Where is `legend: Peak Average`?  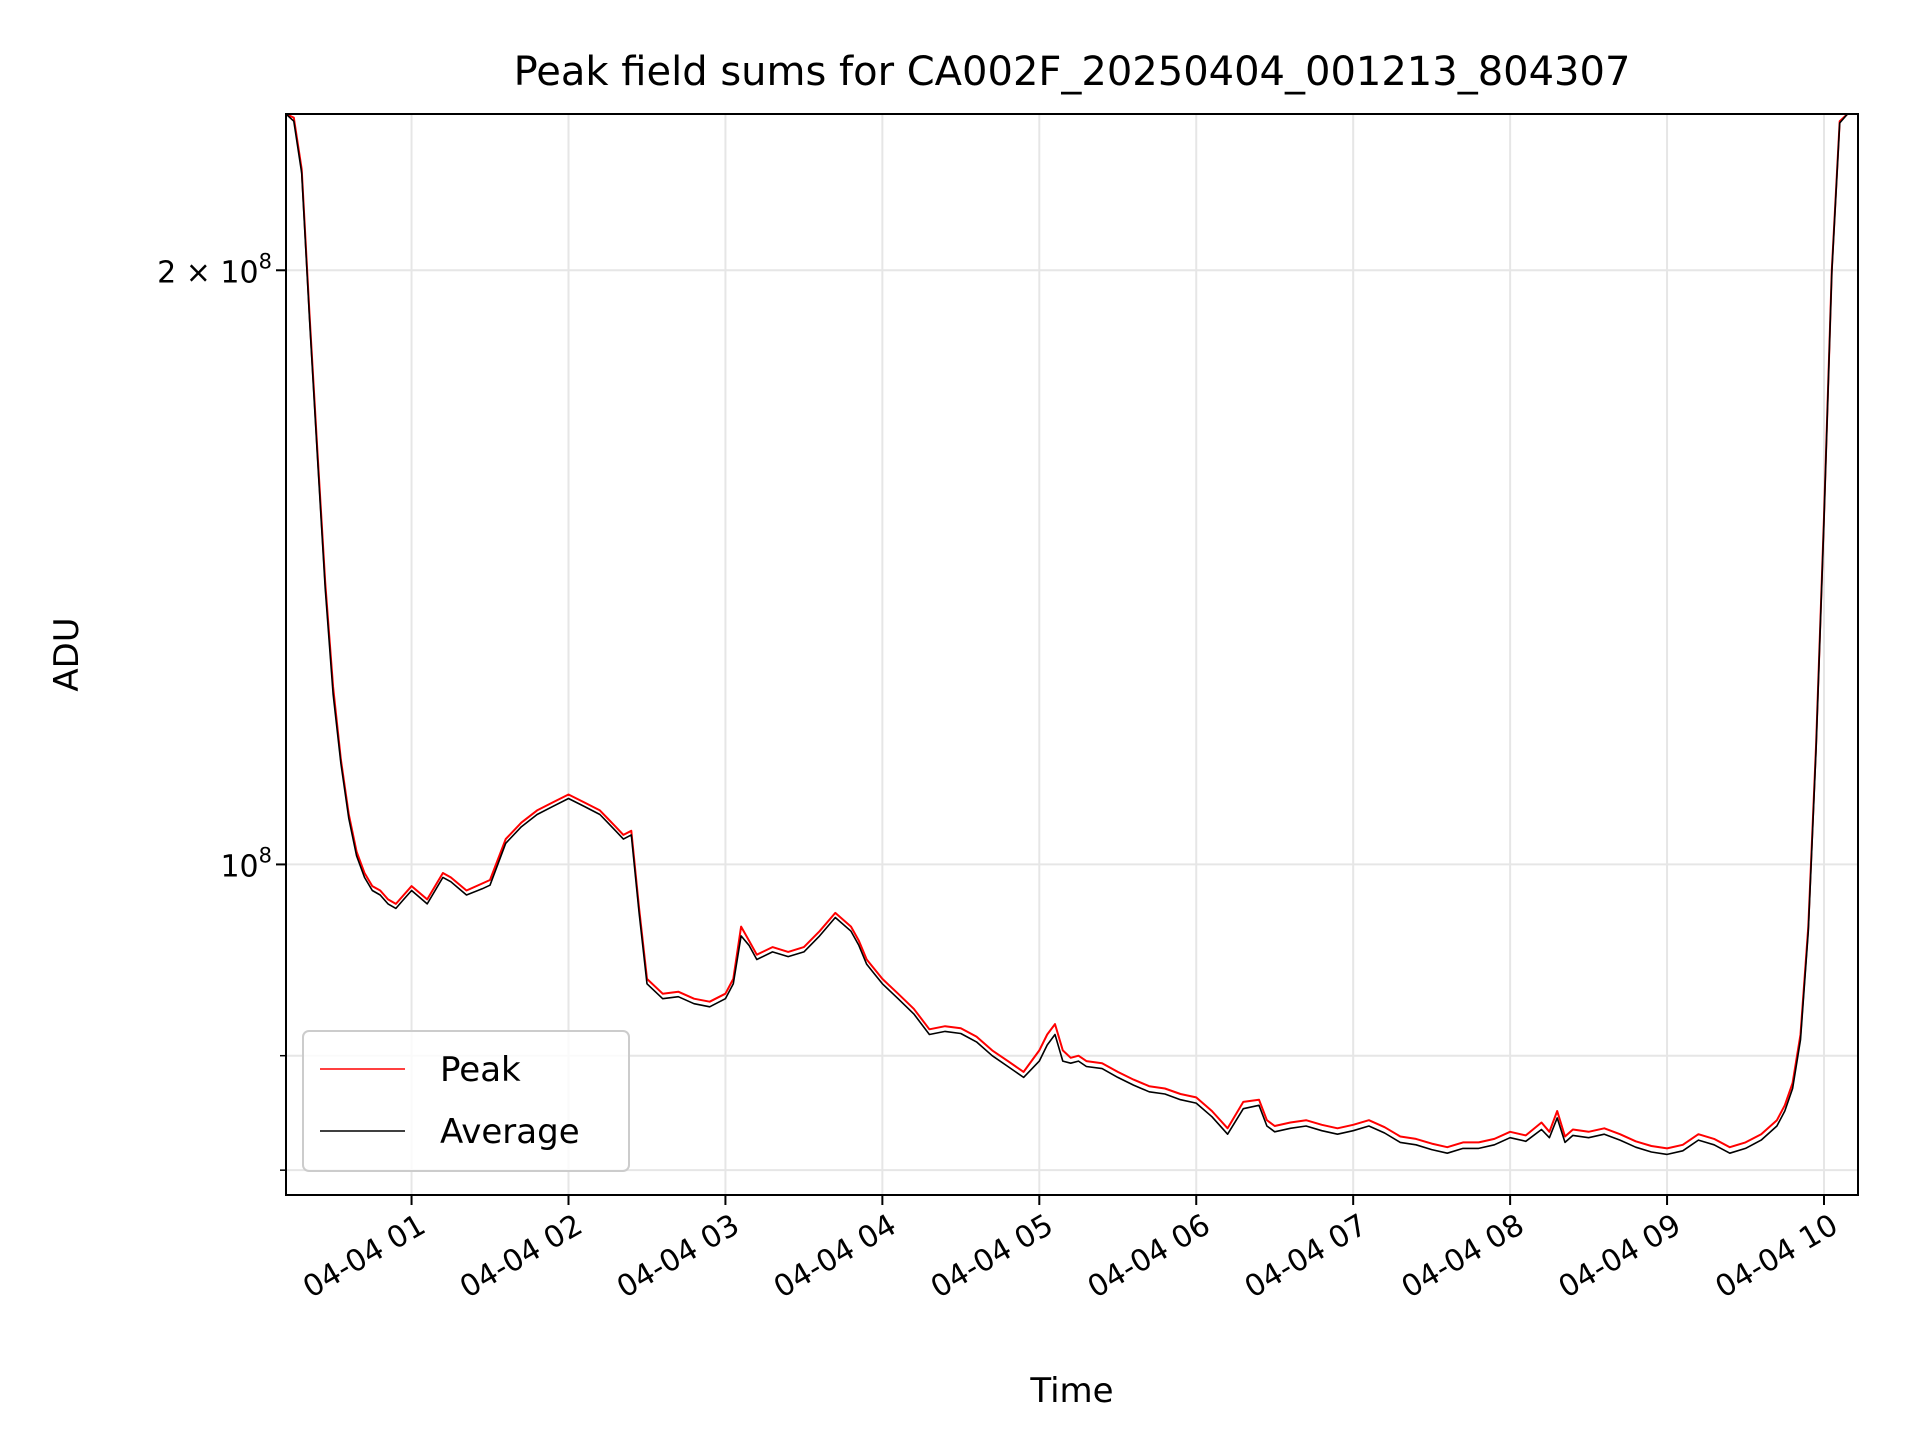 legend: Peak Average is located at coordinates (466, 1101).